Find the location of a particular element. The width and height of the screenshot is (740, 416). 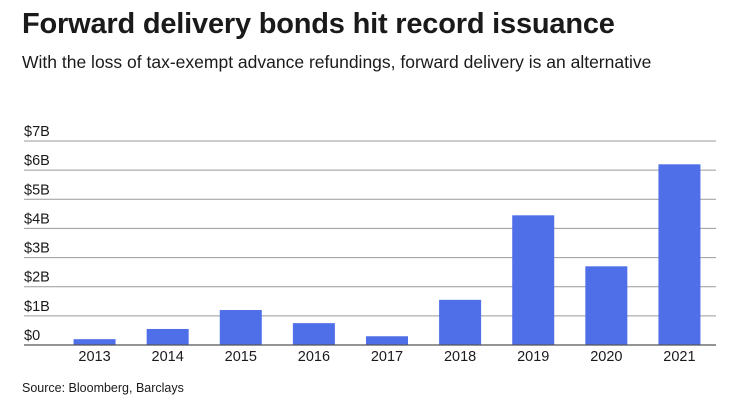

y-tick-label: $4B is located at coordinates (37, 219).